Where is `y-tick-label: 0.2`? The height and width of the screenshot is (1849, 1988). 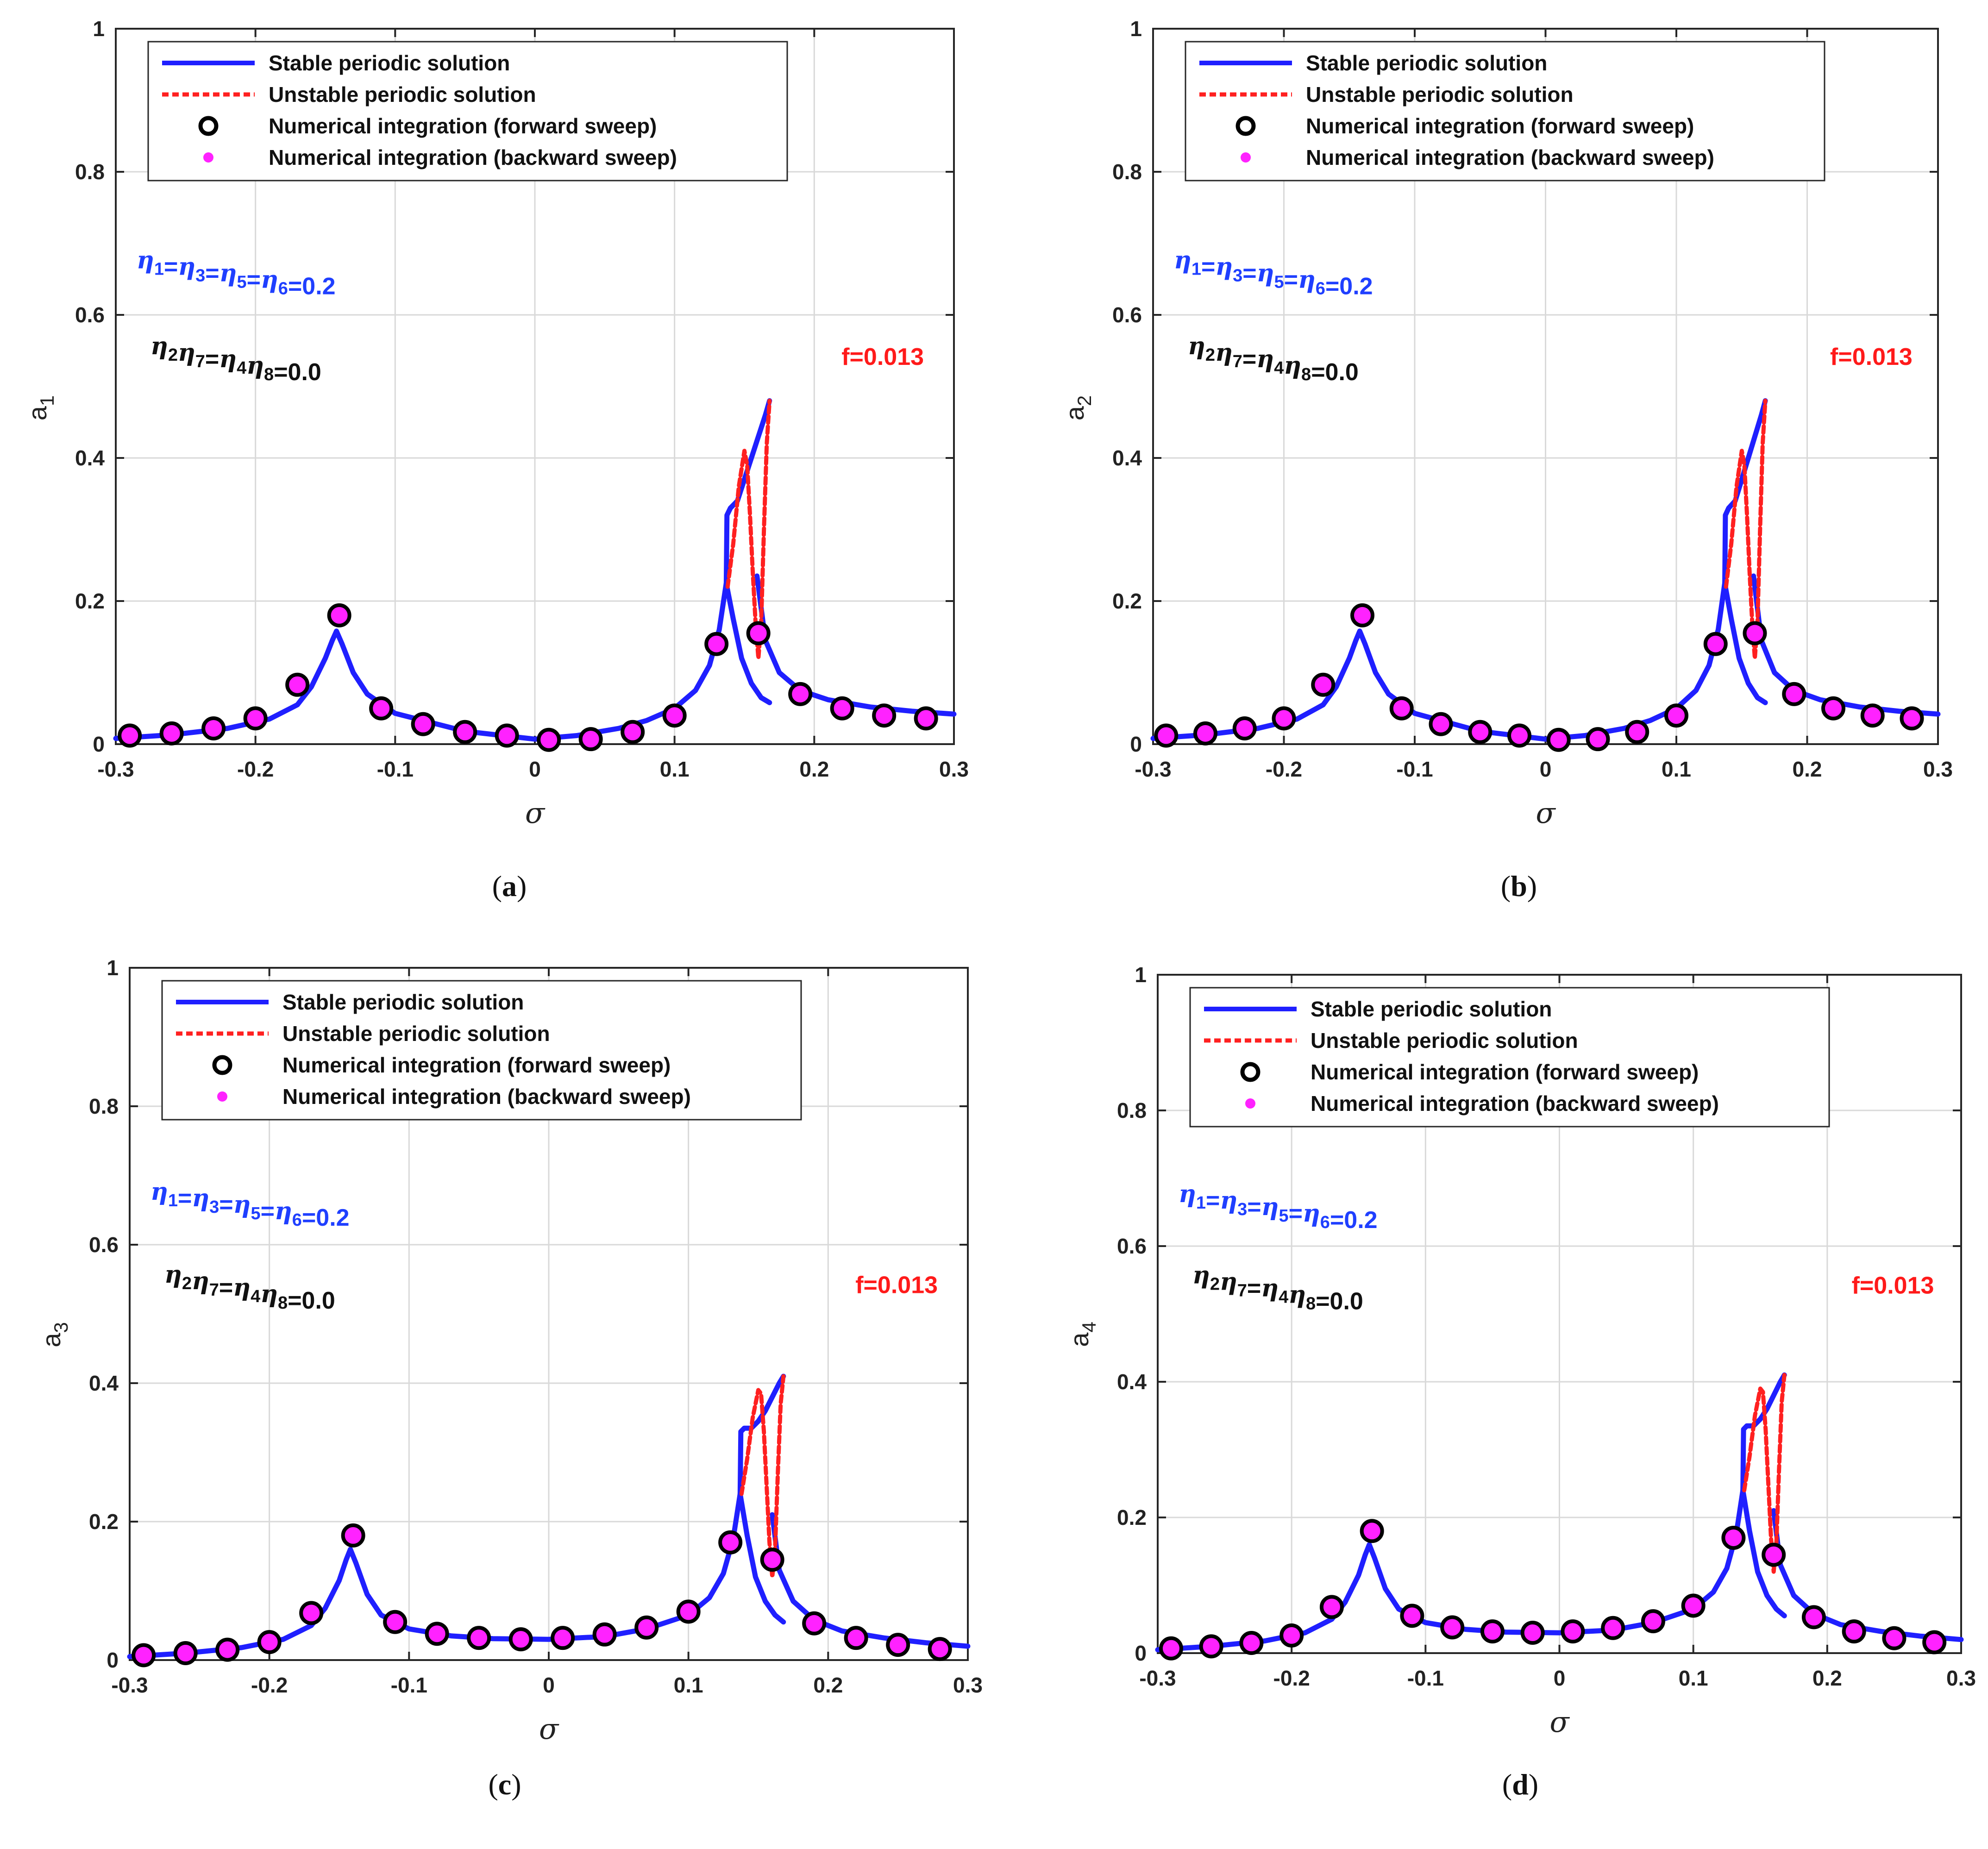 y-tick-label: 0.2 is located at coordinates (1132, 1517).